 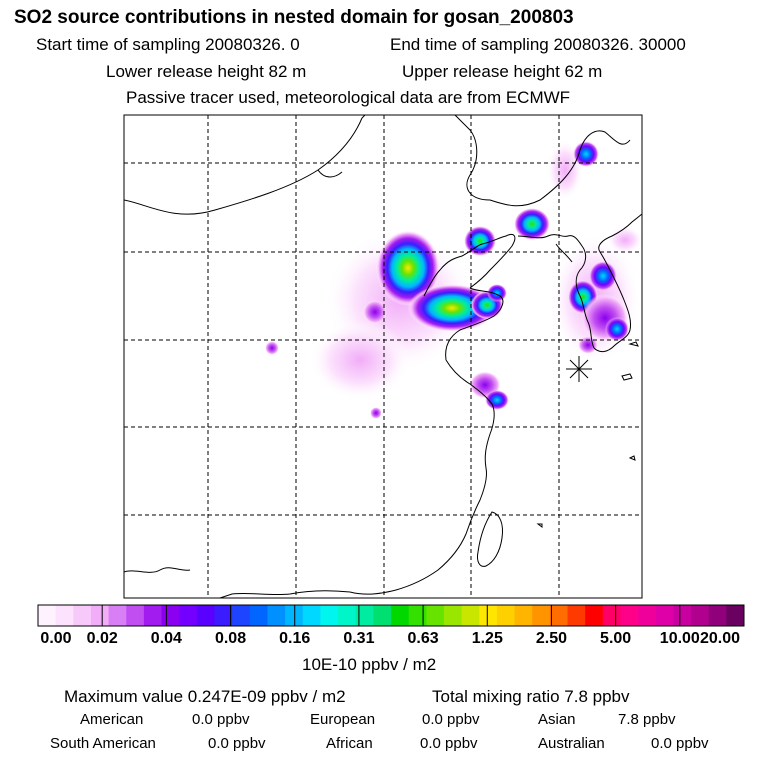 I want to click on maximum-value-label: Maximum value 0.247E-09 ppbv / m2, so click(x=205, y=696).